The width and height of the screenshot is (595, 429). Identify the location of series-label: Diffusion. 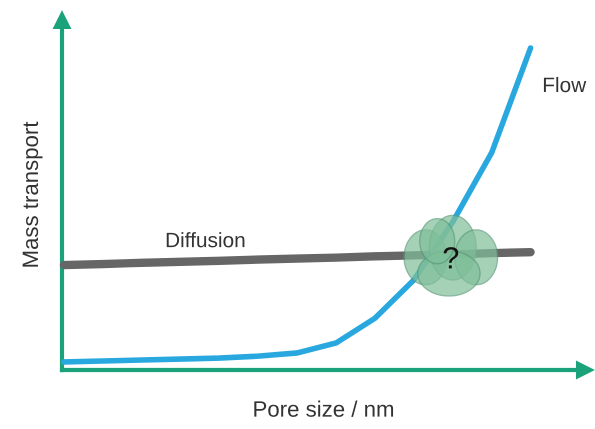
(205, 240).